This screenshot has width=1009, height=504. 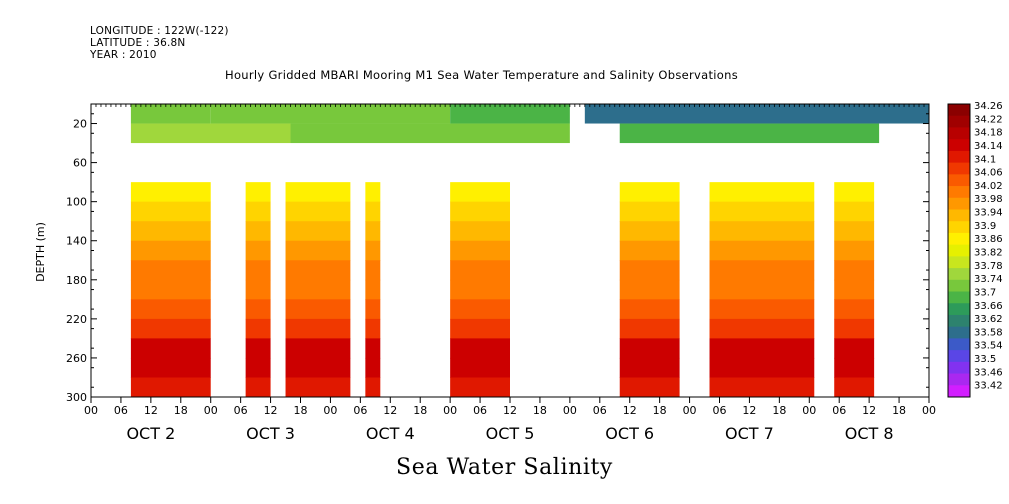 I want to click on day-label-5: OCT 7, so click(x=749, y=433).